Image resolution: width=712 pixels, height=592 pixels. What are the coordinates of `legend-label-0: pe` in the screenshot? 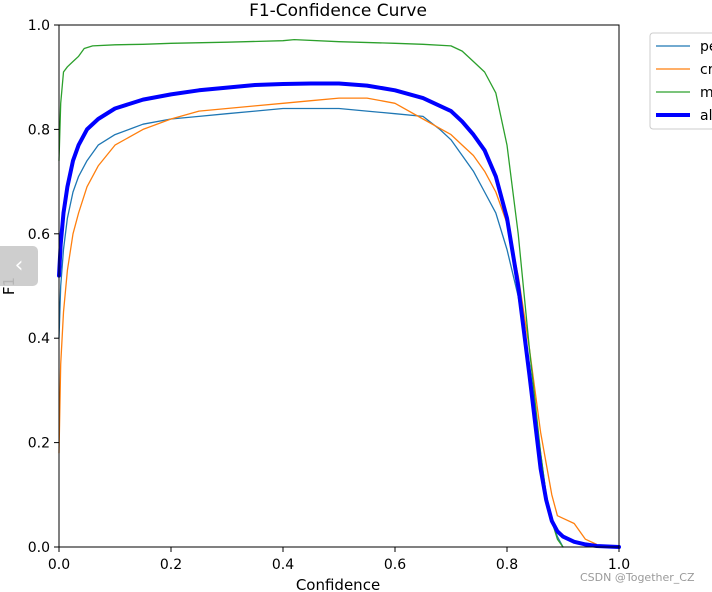 It's located at (706, 47).